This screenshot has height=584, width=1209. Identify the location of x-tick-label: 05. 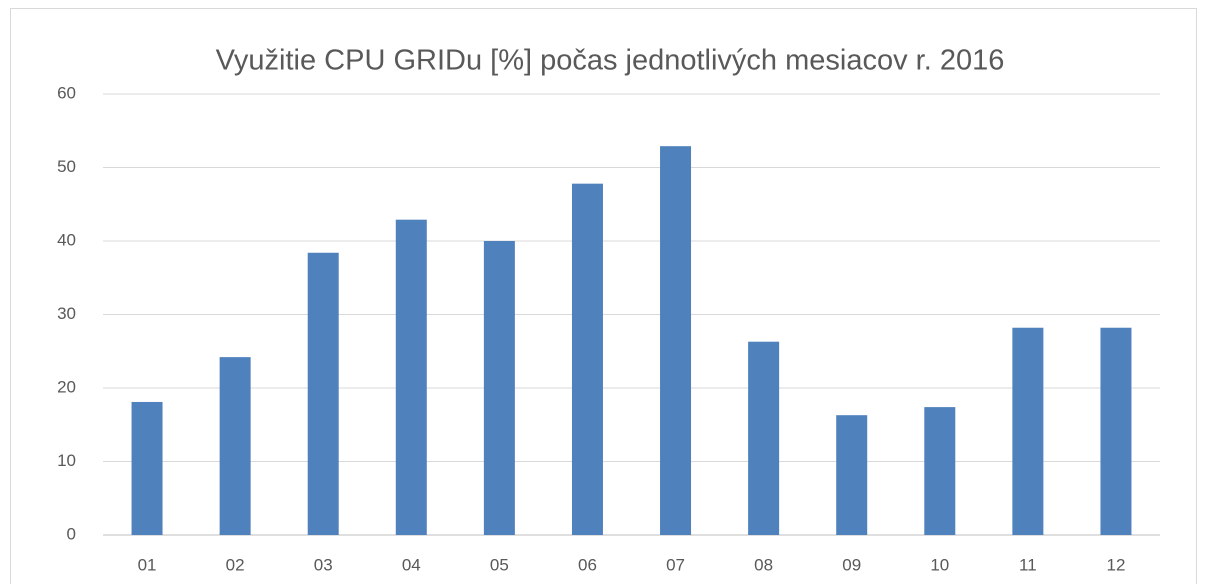
(499, 564).